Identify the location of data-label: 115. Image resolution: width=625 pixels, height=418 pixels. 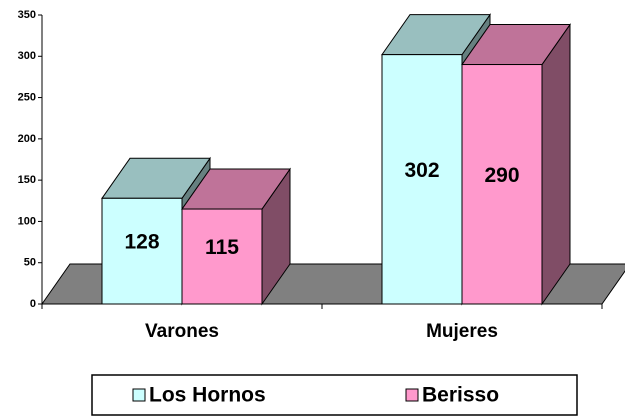
(222, 247).